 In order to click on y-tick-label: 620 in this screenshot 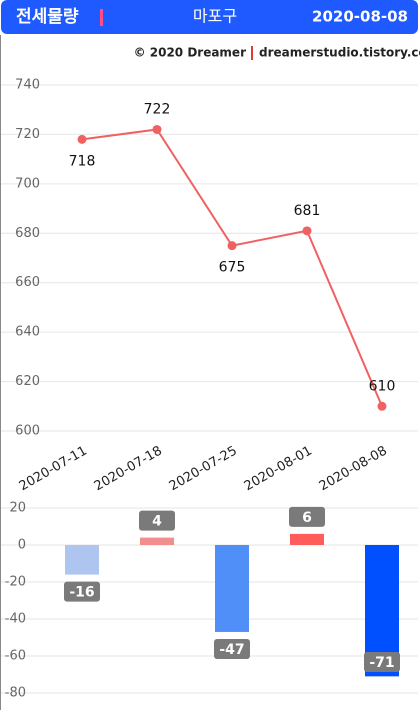, I will do `click(27, 381)`.